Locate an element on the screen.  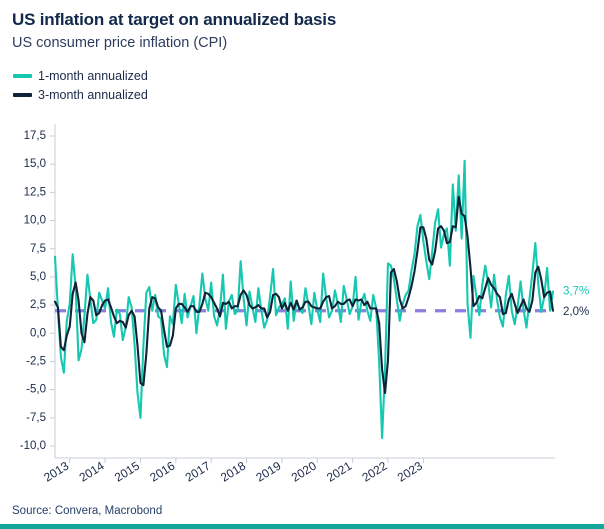
legend-label-three-month: 3-month annualized is located at coordinates (93, 94).